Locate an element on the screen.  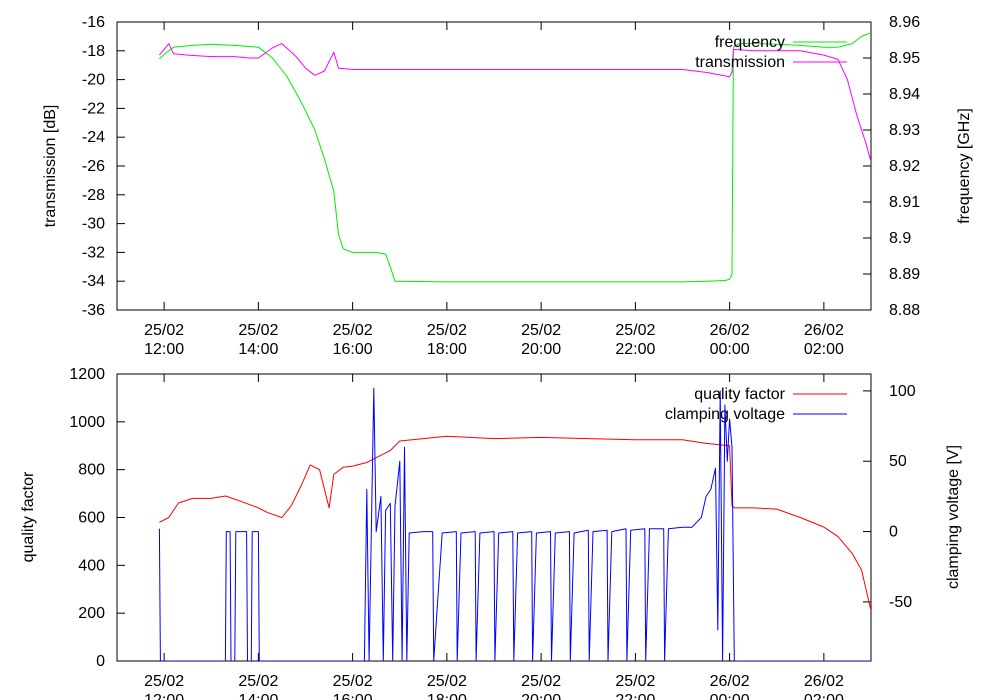
y2-tick-label: 8.95 is located at coordinates (904, 58).